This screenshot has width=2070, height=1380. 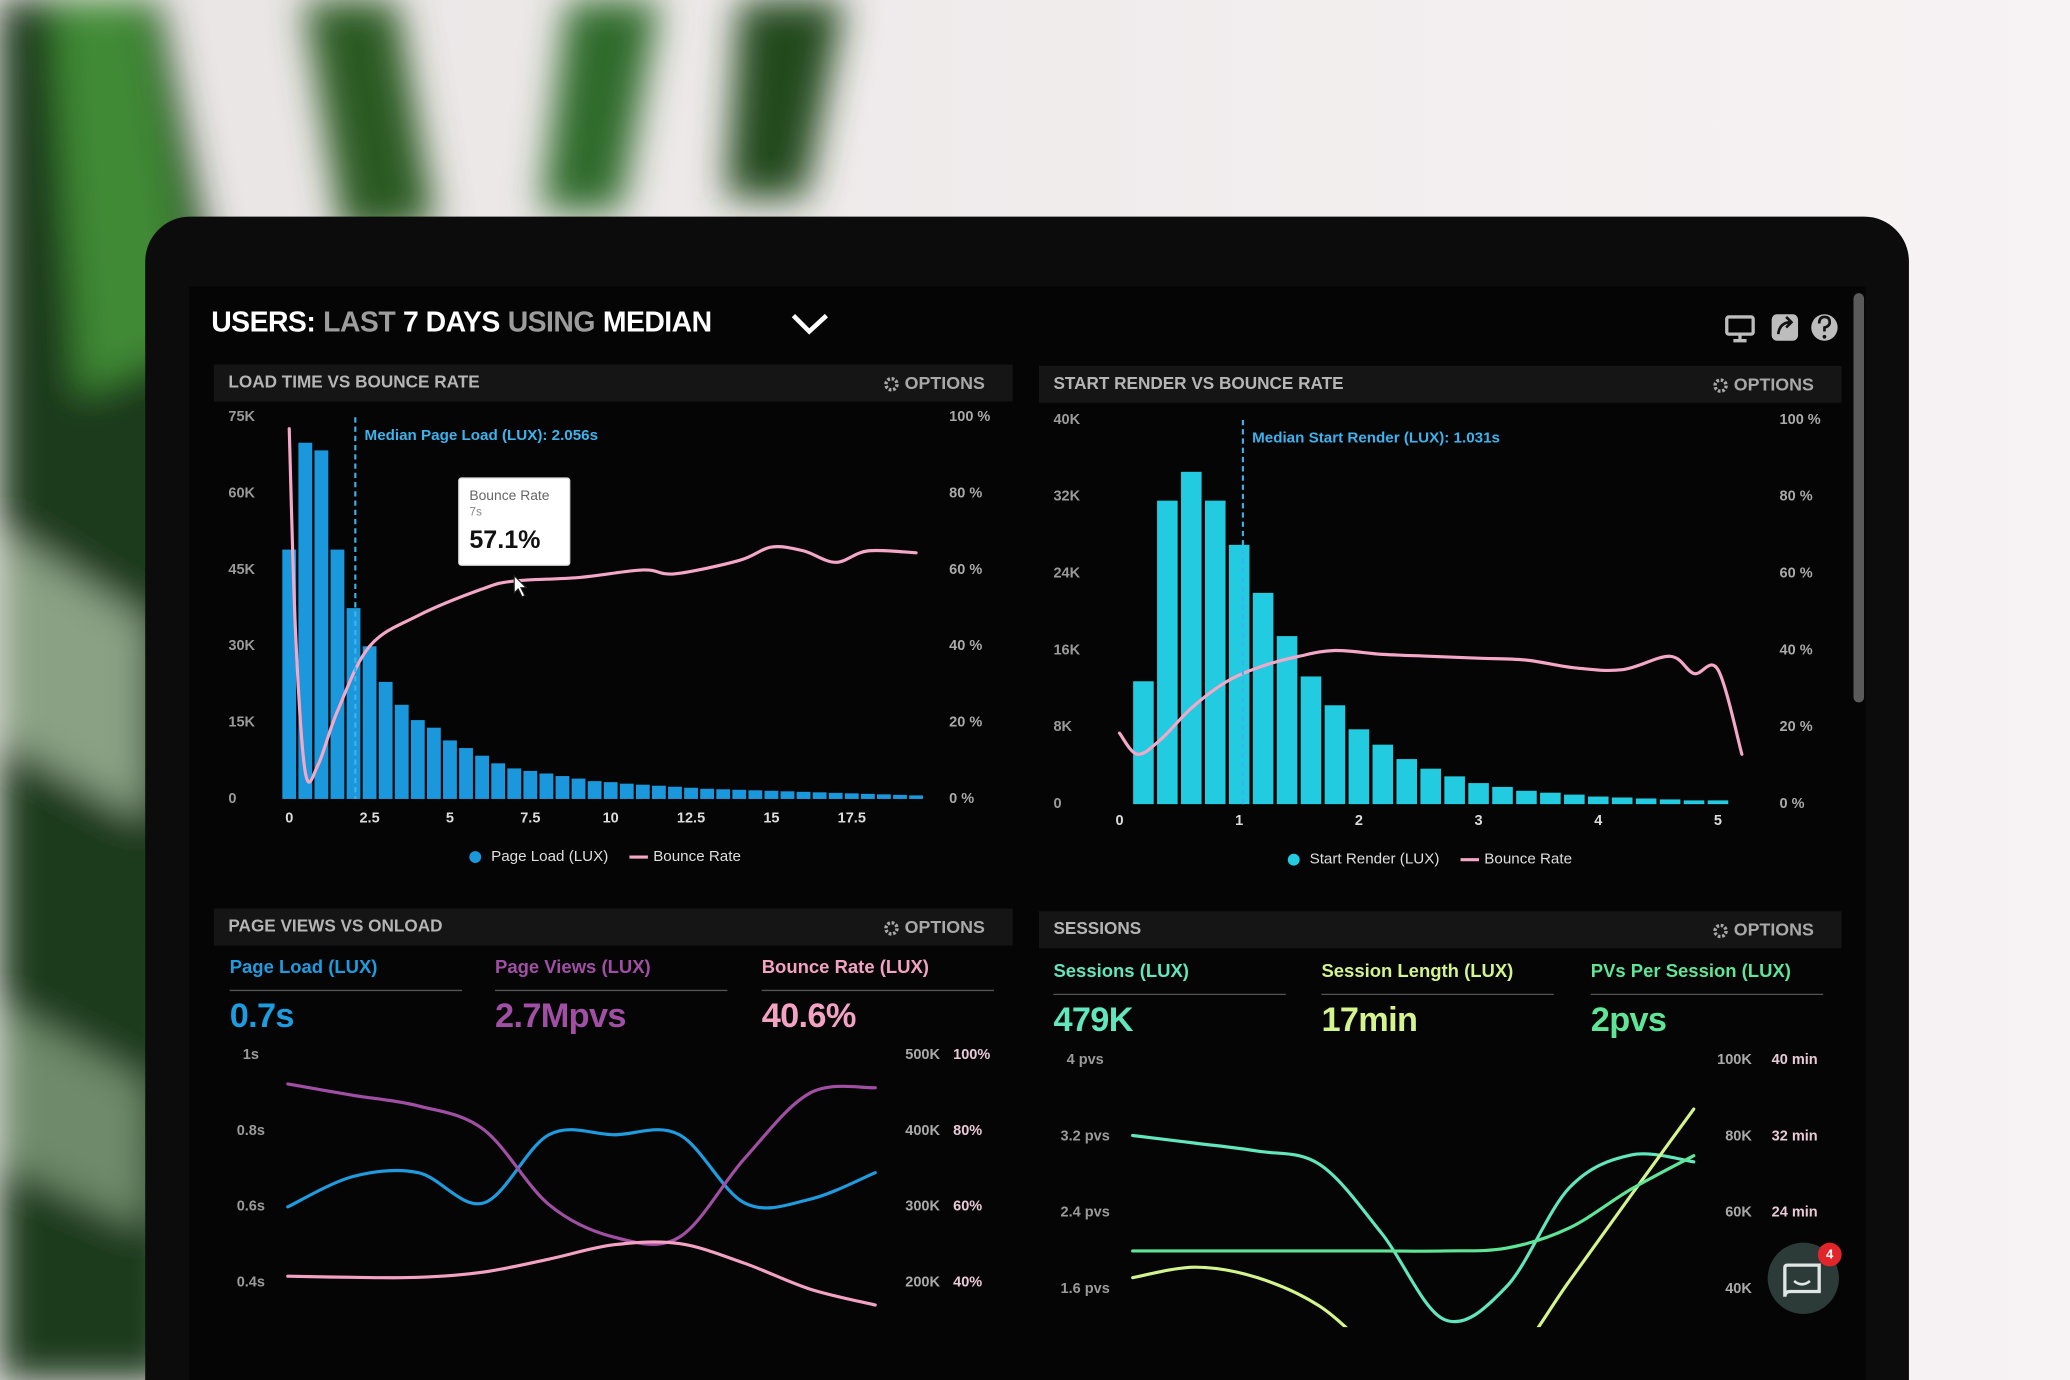 I want to click on share-icon, so click(x=1785, y=327).